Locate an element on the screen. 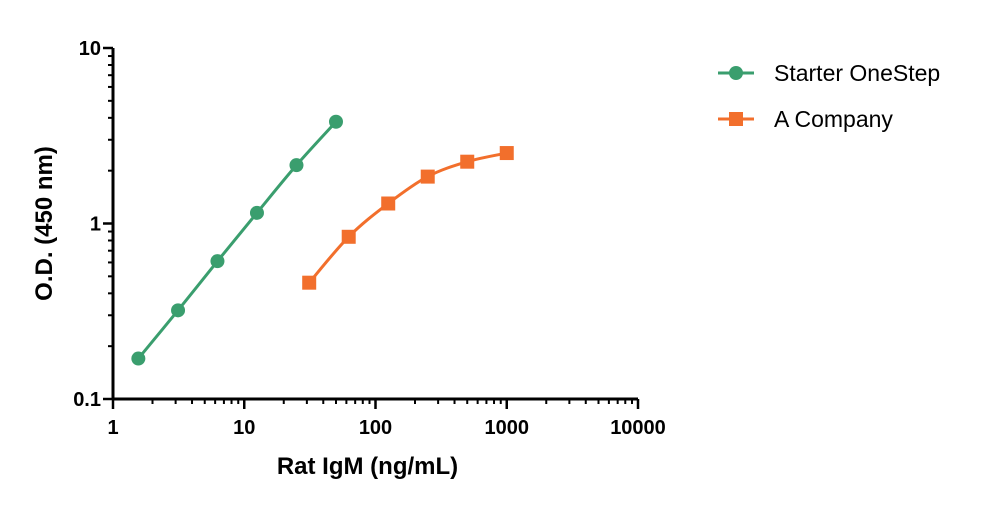 The height and width of the screenshot is (507, 1006). x-axis-ticks: 1 10 100 1000 10000 is located at coordinates (386, 419).